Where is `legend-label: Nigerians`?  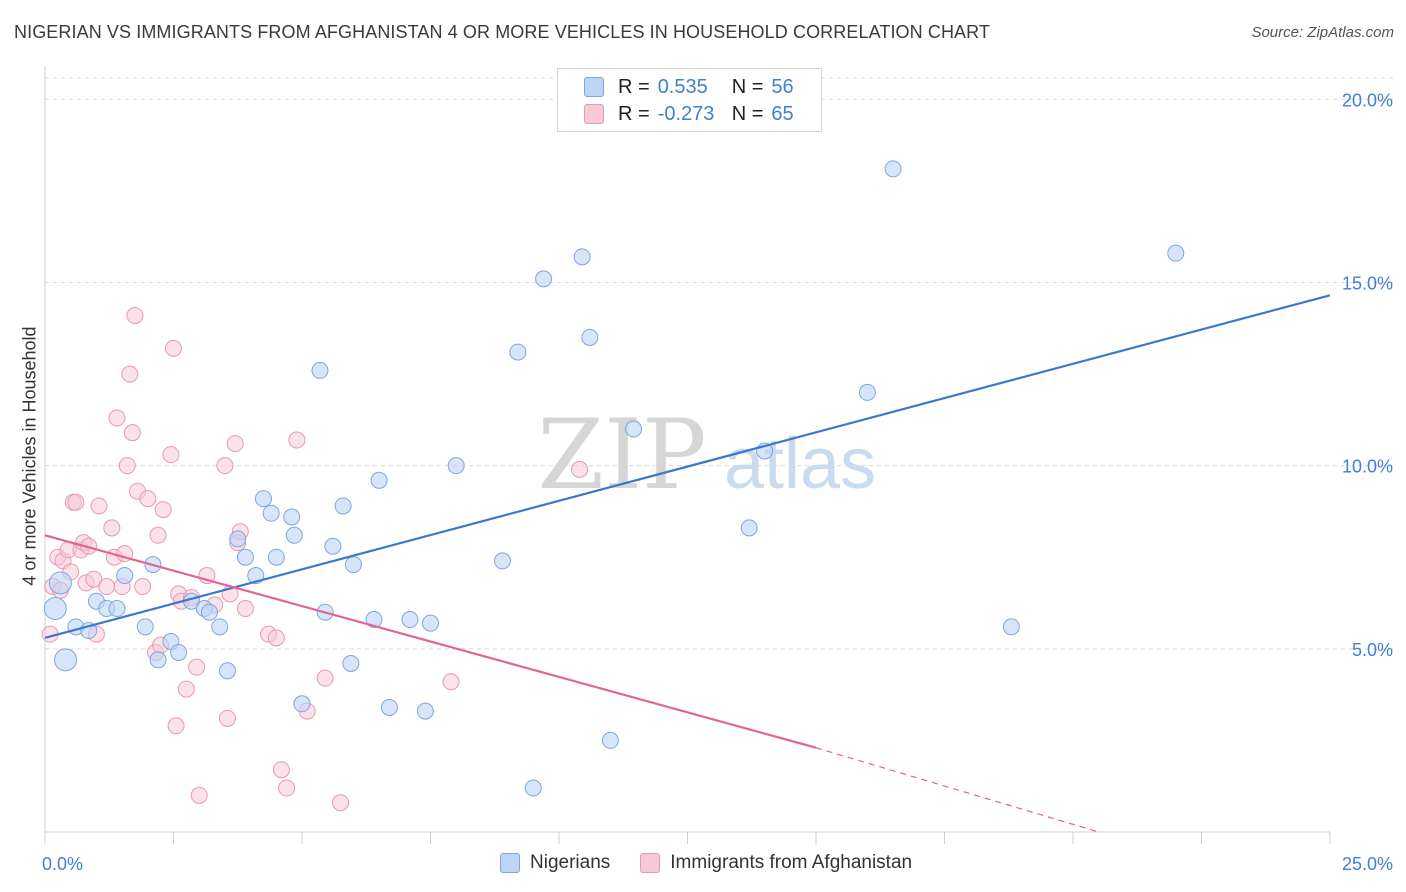 legend-label: Nigerians is located at coordinates (570, 862).